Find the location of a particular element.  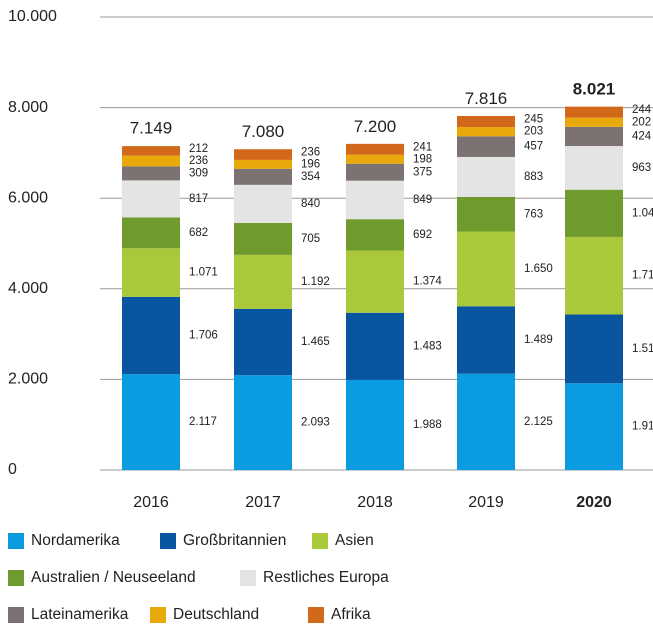

legend-label: Deutschland is located at coordinates (216, 614).